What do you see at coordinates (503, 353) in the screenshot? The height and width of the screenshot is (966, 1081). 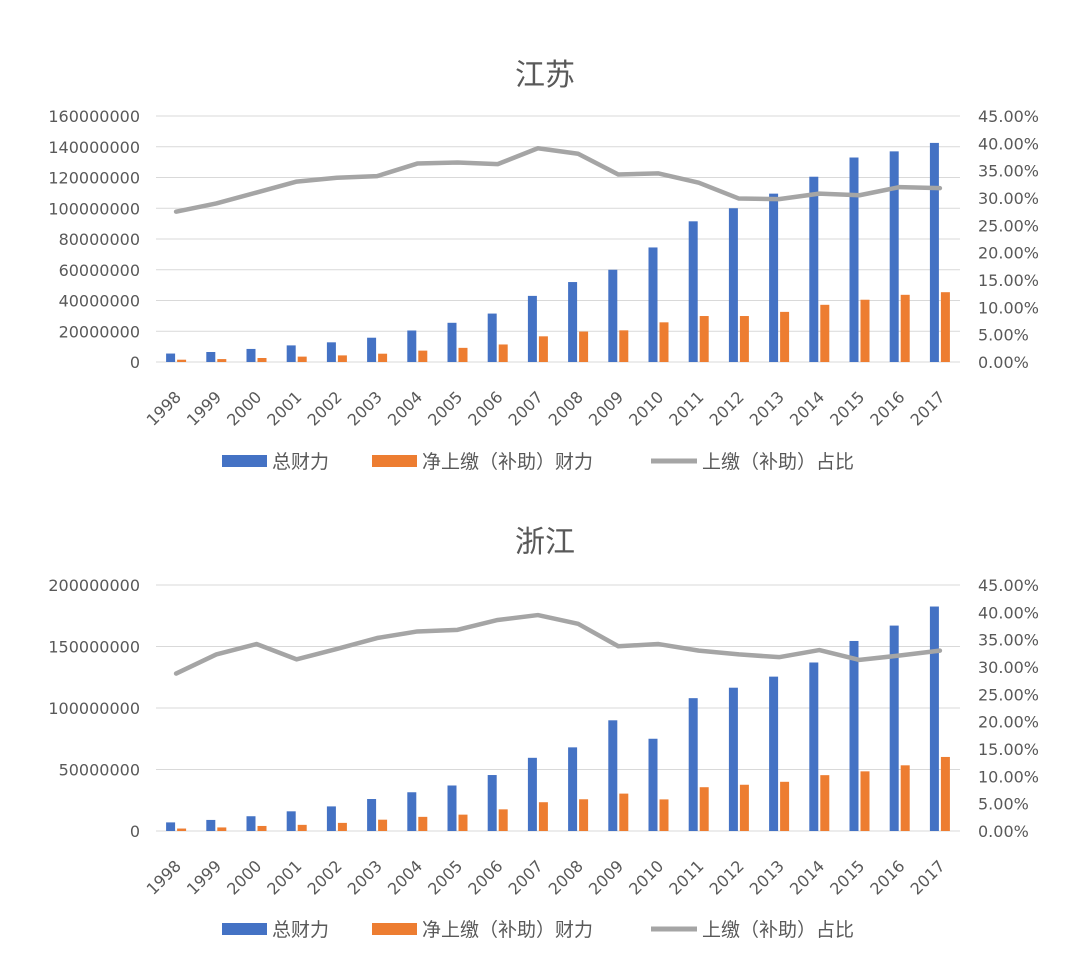 I see `bar-net-2006` at bounding box center [503, 353].